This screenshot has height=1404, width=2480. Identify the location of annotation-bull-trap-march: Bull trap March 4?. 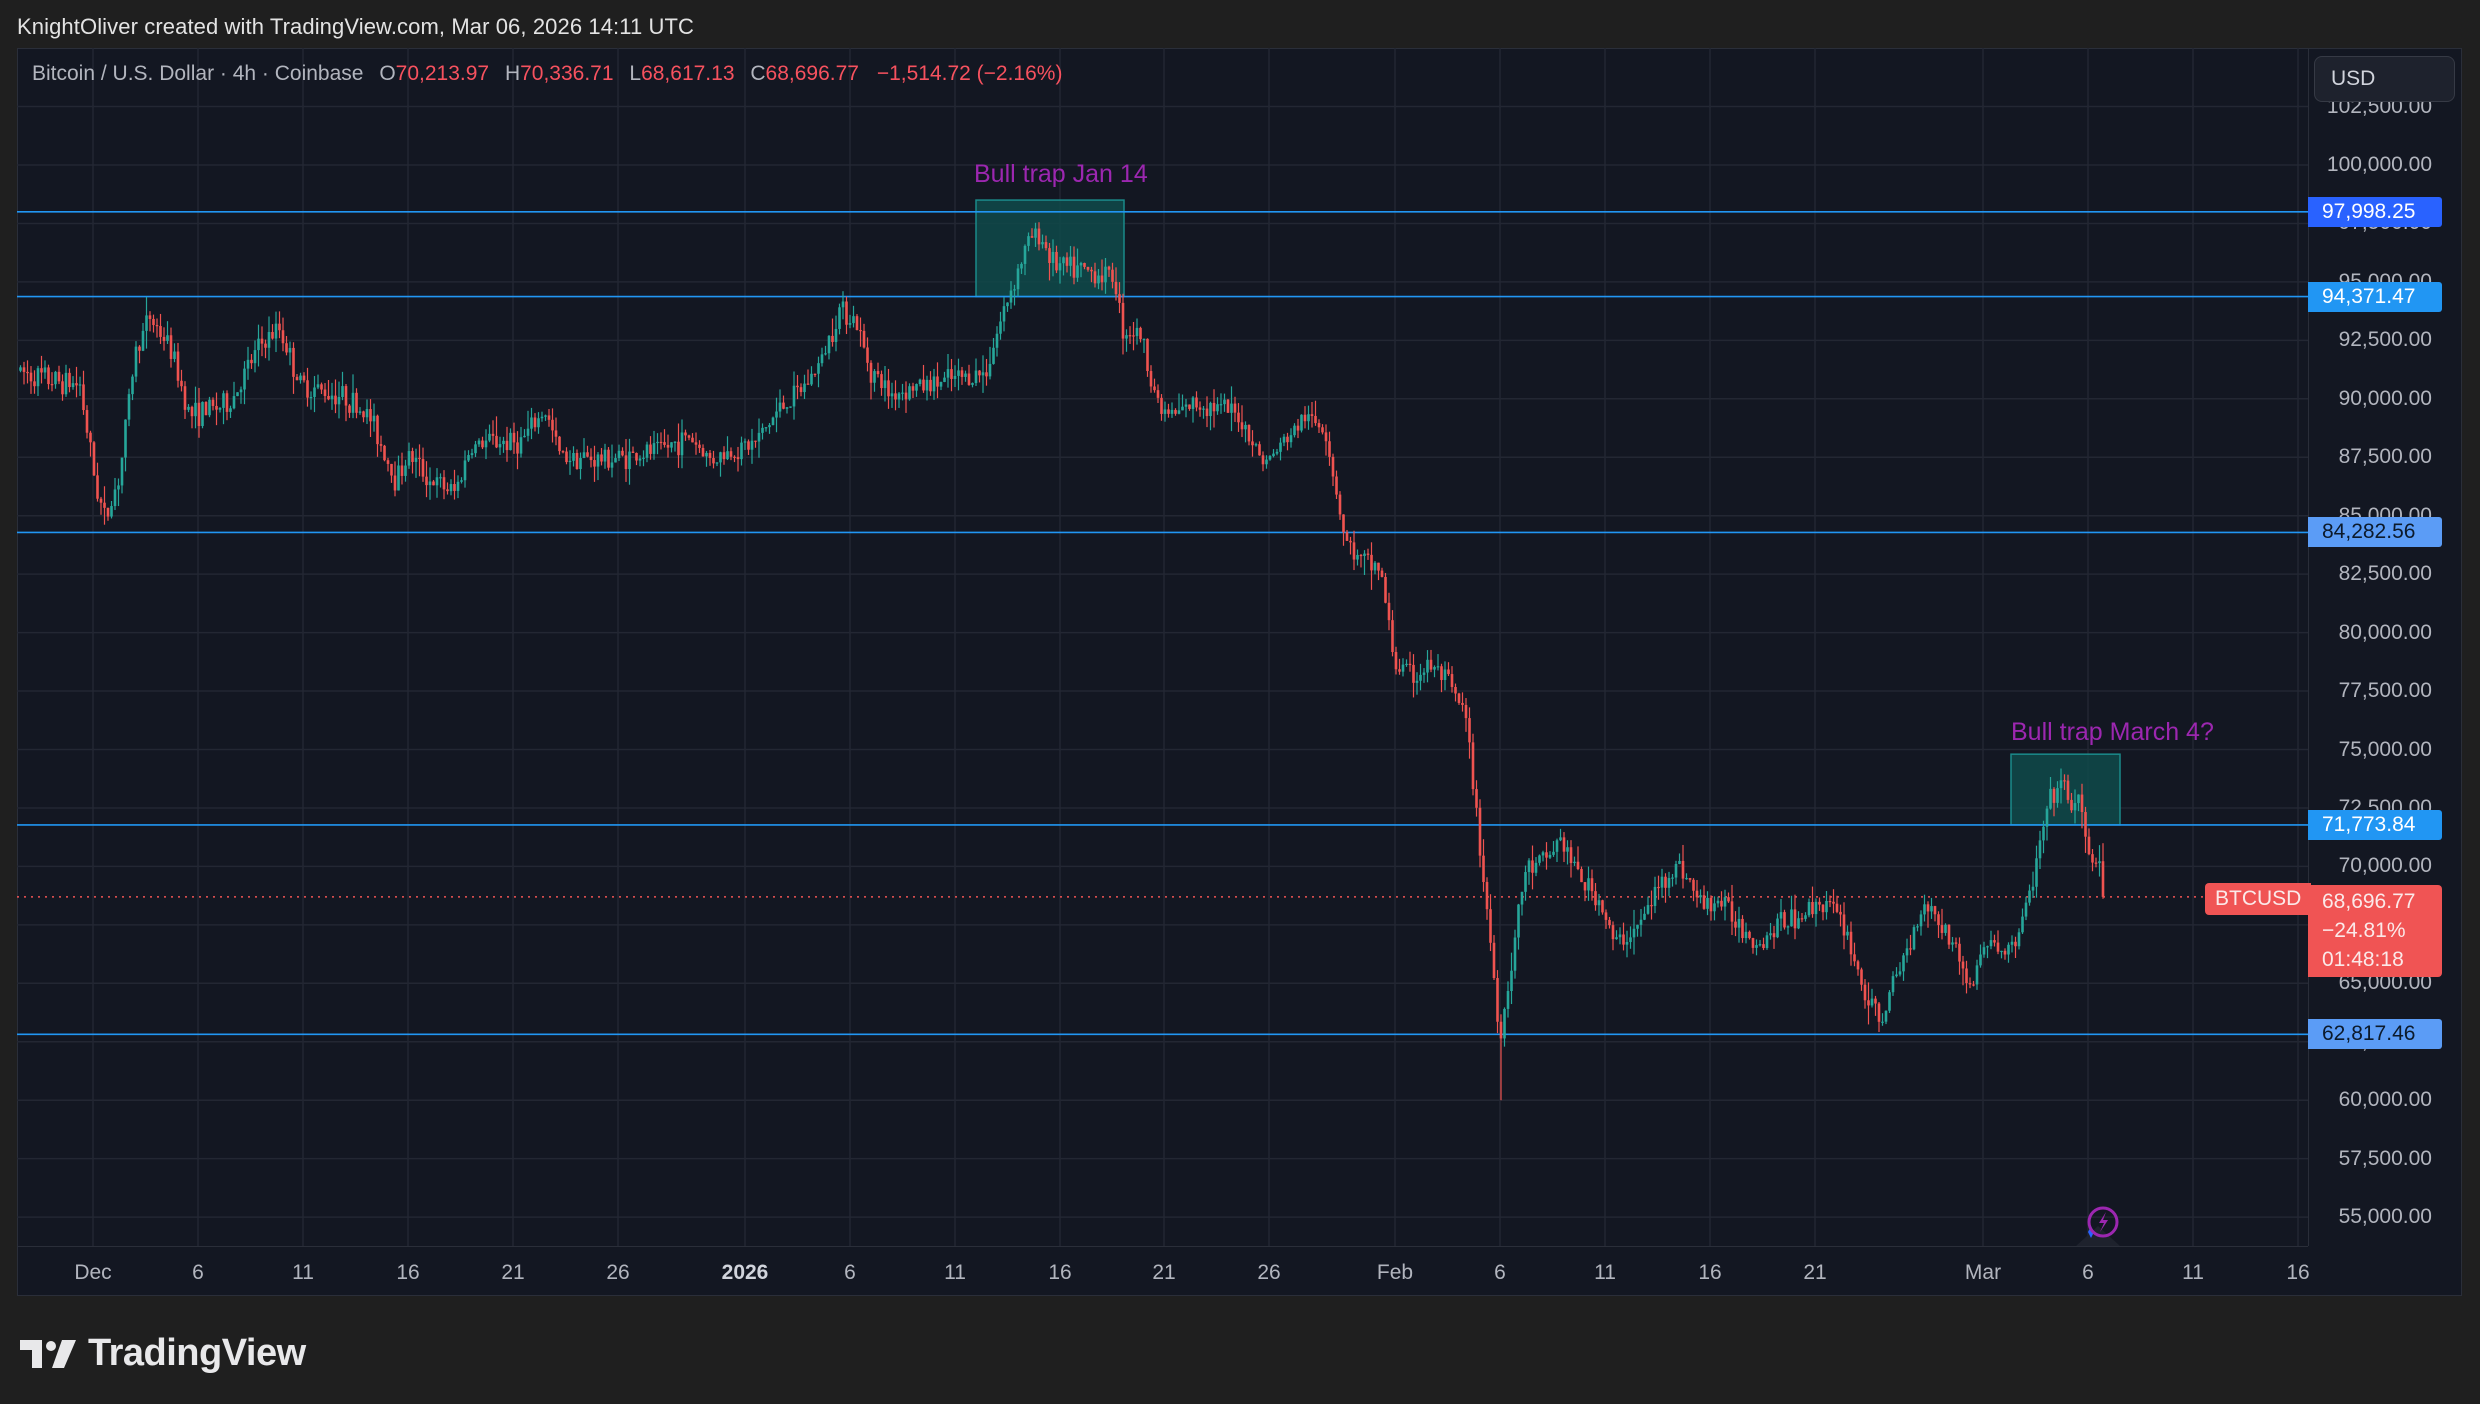
(2112, 732).